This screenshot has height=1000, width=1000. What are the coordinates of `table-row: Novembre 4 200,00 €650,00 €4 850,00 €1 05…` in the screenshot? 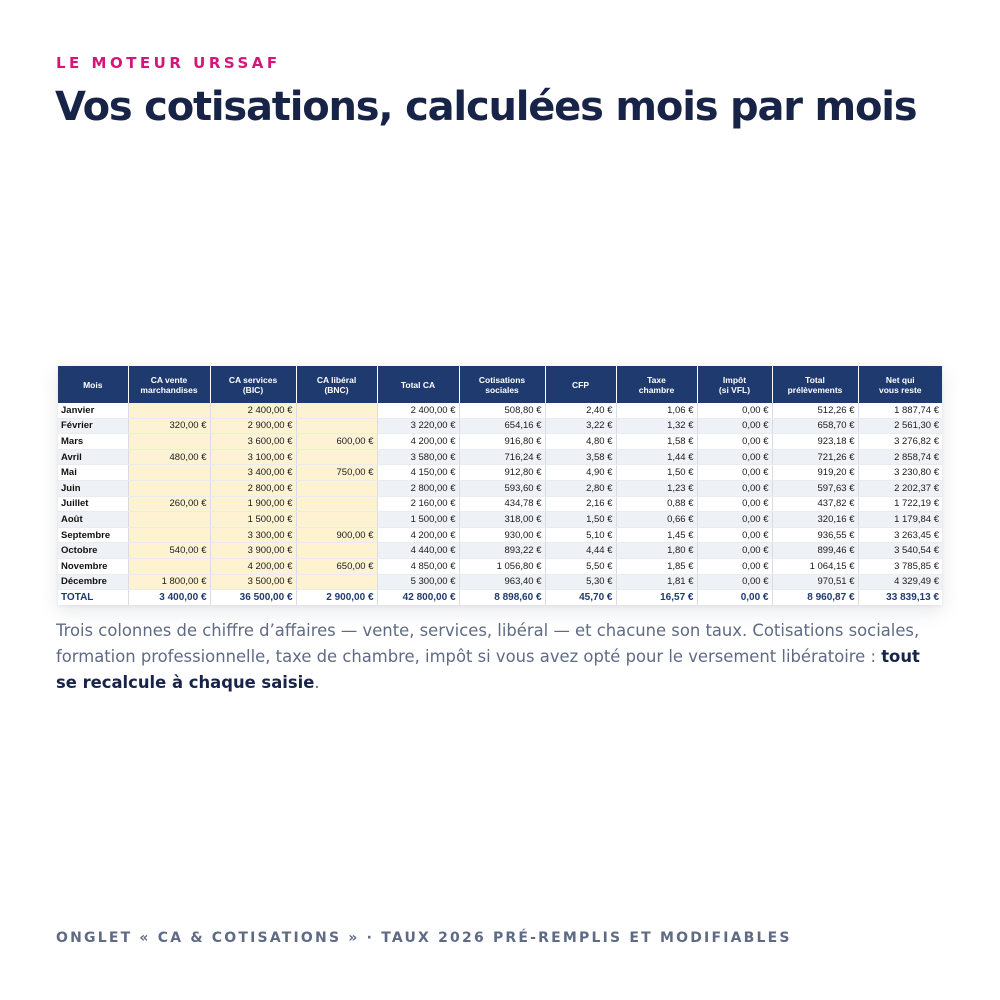 It's located at (500, 566).